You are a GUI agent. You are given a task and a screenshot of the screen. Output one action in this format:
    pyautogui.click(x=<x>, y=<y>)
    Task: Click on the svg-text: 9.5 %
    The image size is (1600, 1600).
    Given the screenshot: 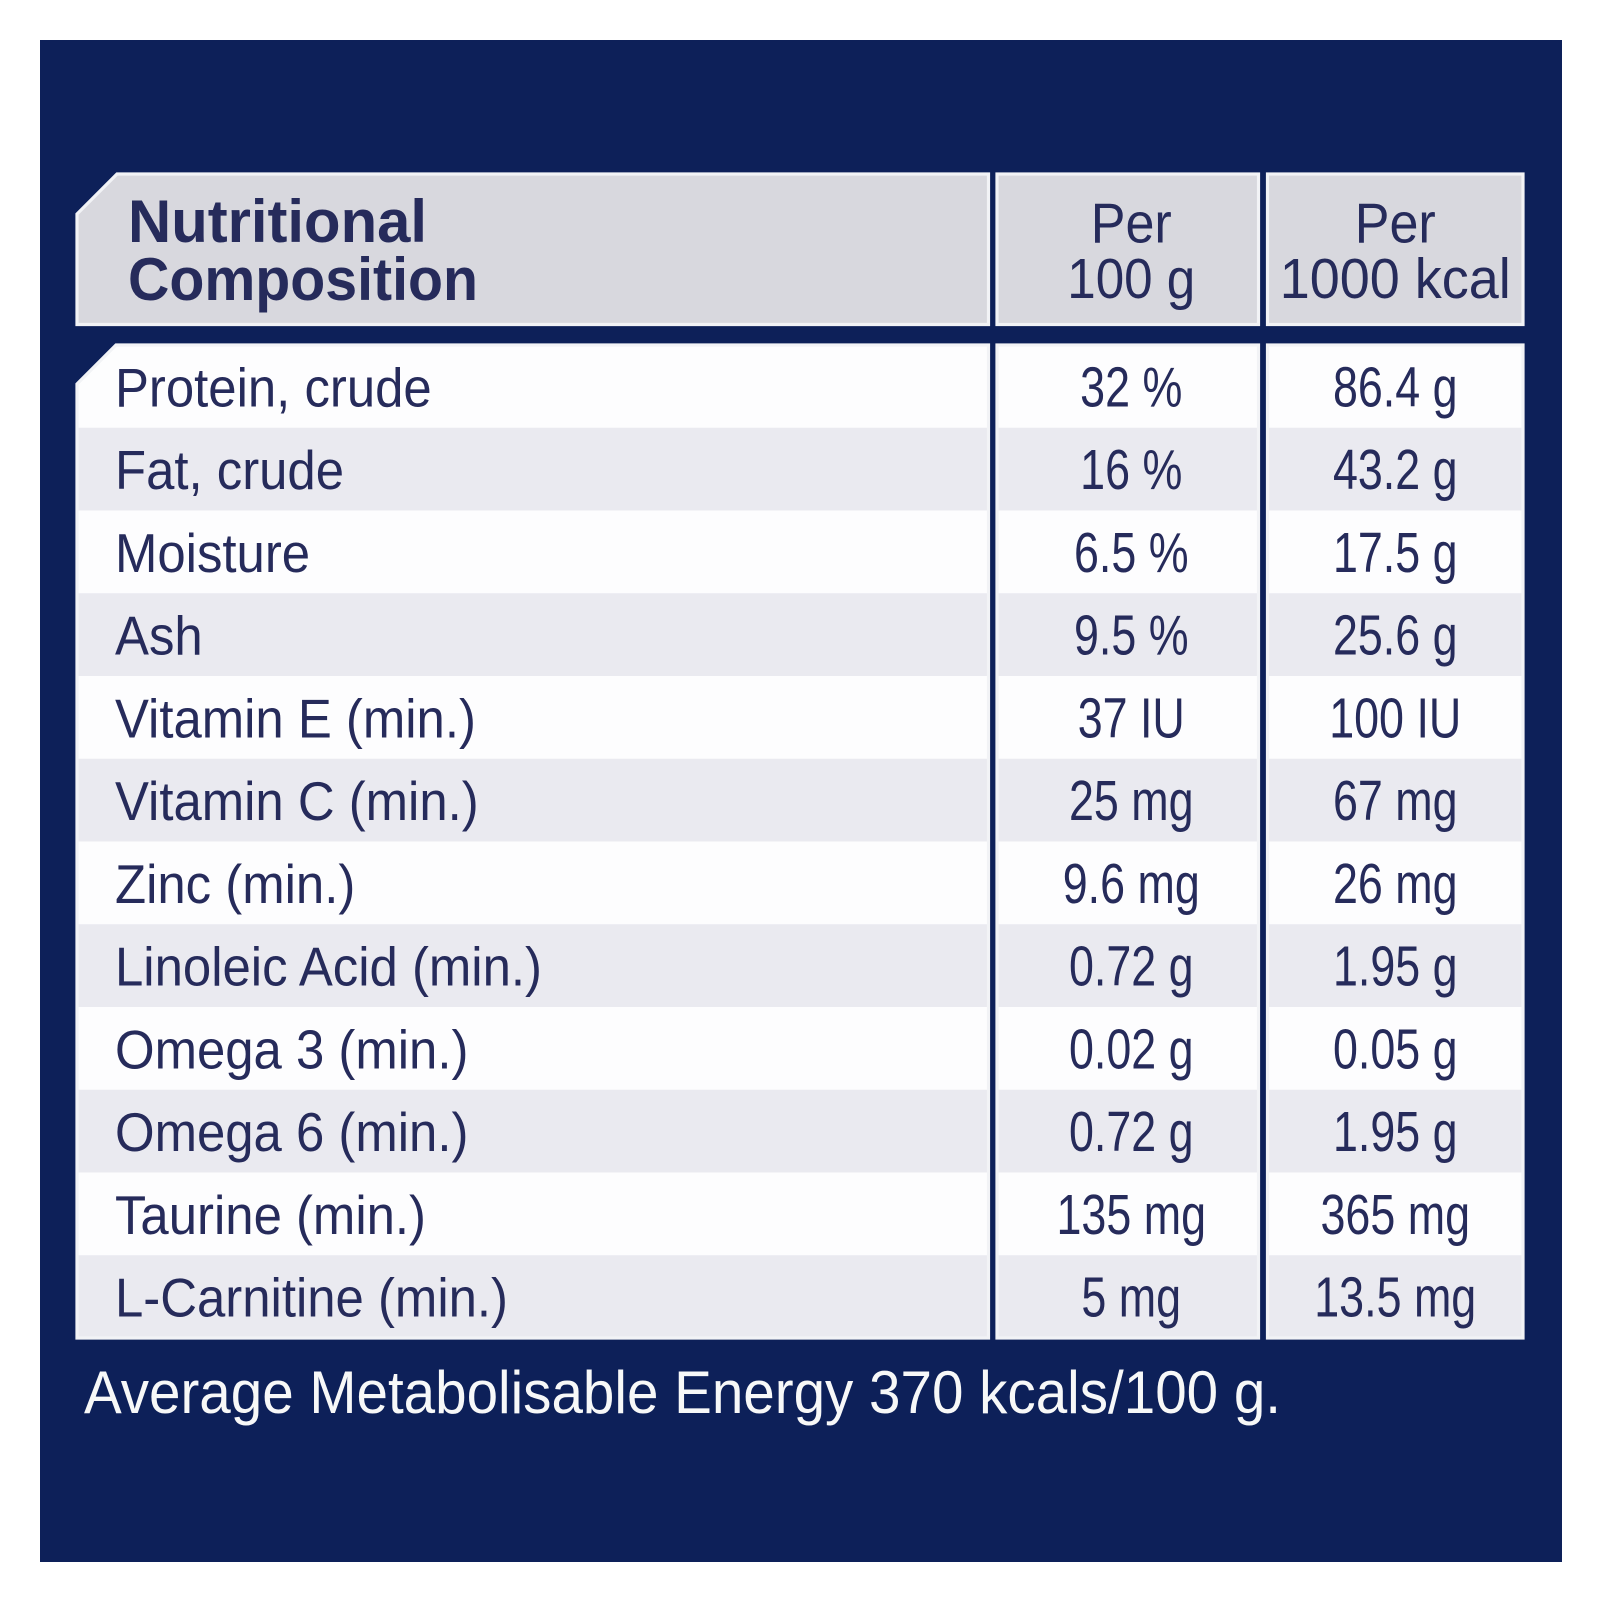 What is the action you would take?
    pyautogui.click(x=1131, y=635)
    